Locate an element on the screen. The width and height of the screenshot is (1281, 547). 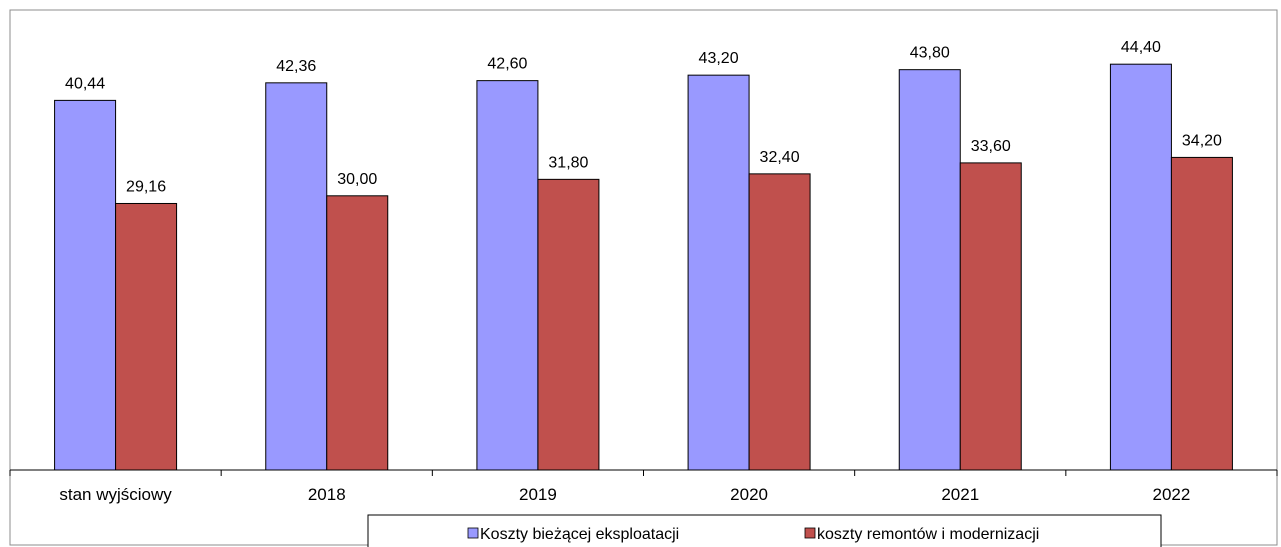
category-labels-layer: stan wyjściowy 2018 2019 2020 2021 2022 is located at coordinates (624, 494).